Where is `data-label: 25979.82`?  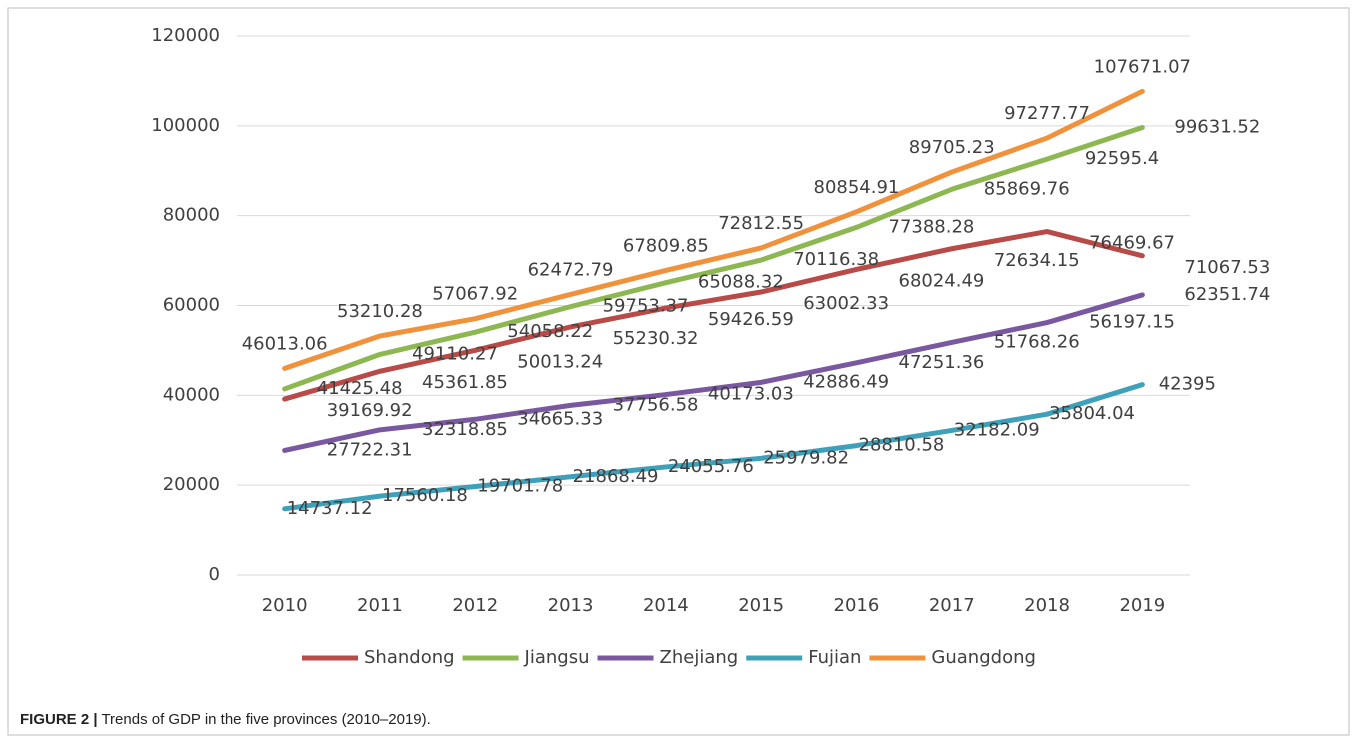 data-label: 25979.82 is located at coordinates (806, 457).